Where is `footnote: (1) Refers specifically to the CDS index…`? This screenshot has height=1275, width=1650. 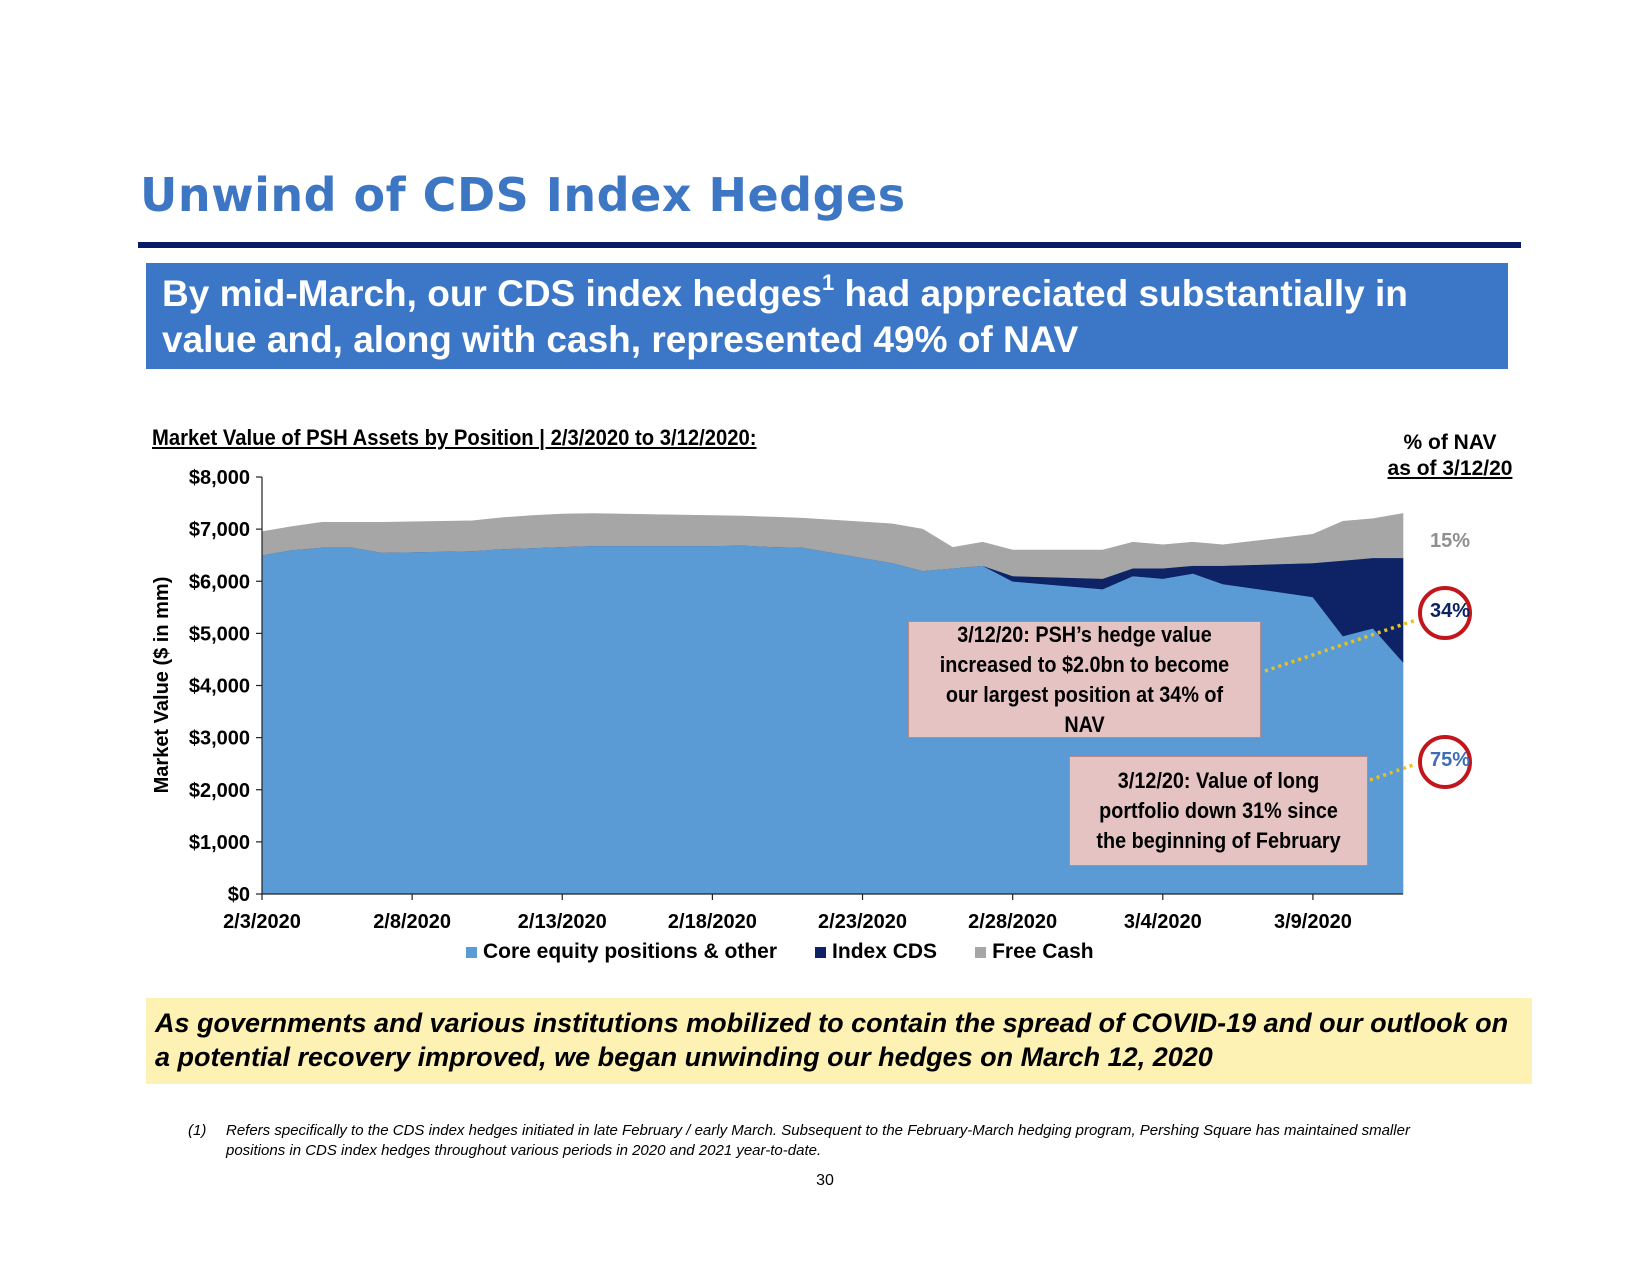
footnote: (1) Refers specifically to the CDS index… is located at coordinates (818, 1141).